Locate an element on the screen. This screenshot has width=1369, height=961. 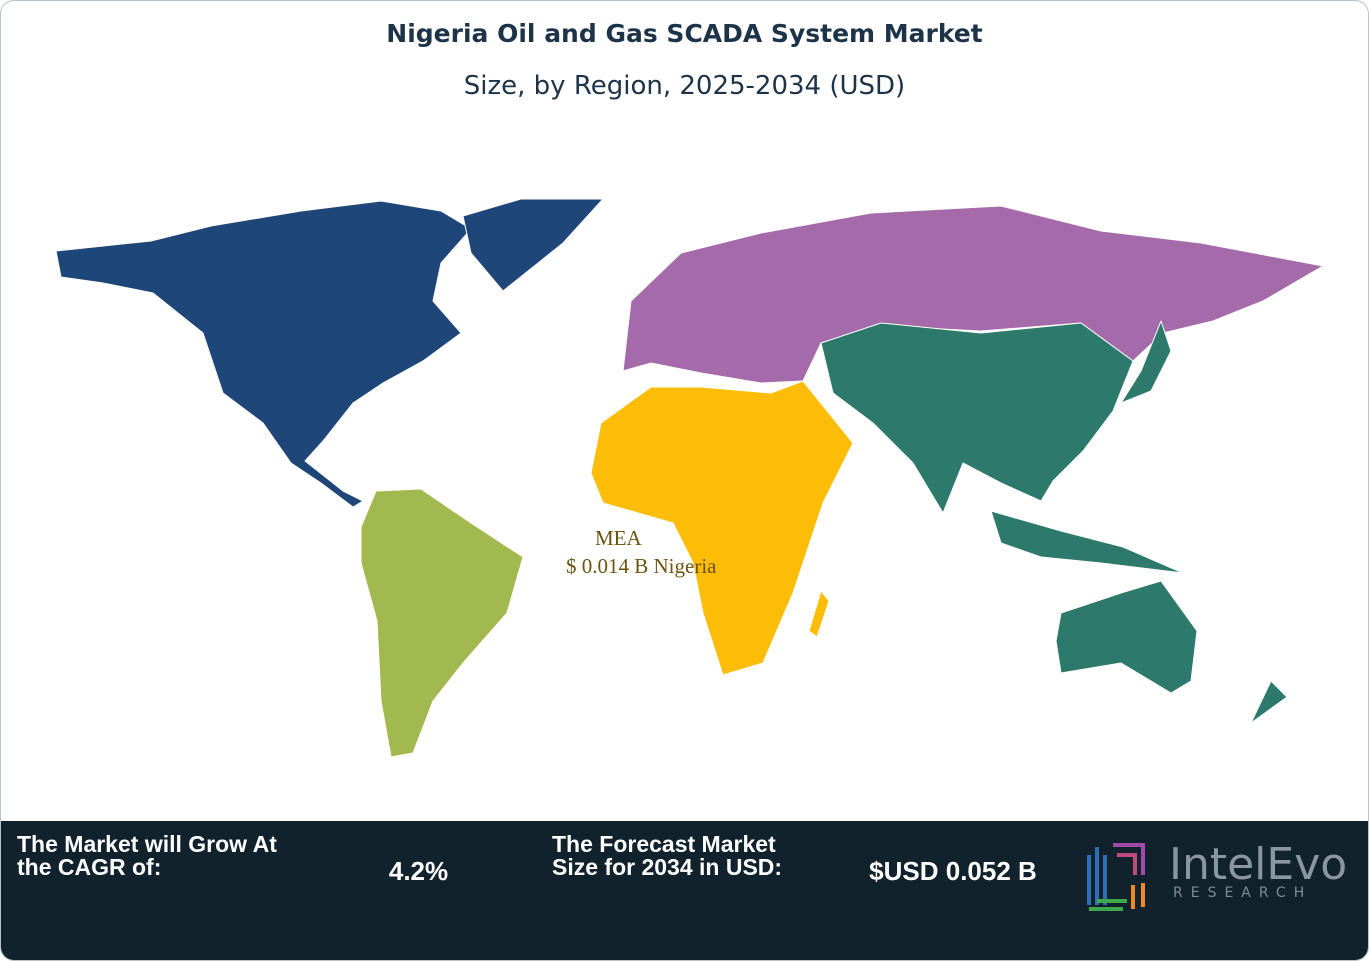
subtitle: Size, by Region, 2025-2034 (USD) is located at coordinates (684, 86).